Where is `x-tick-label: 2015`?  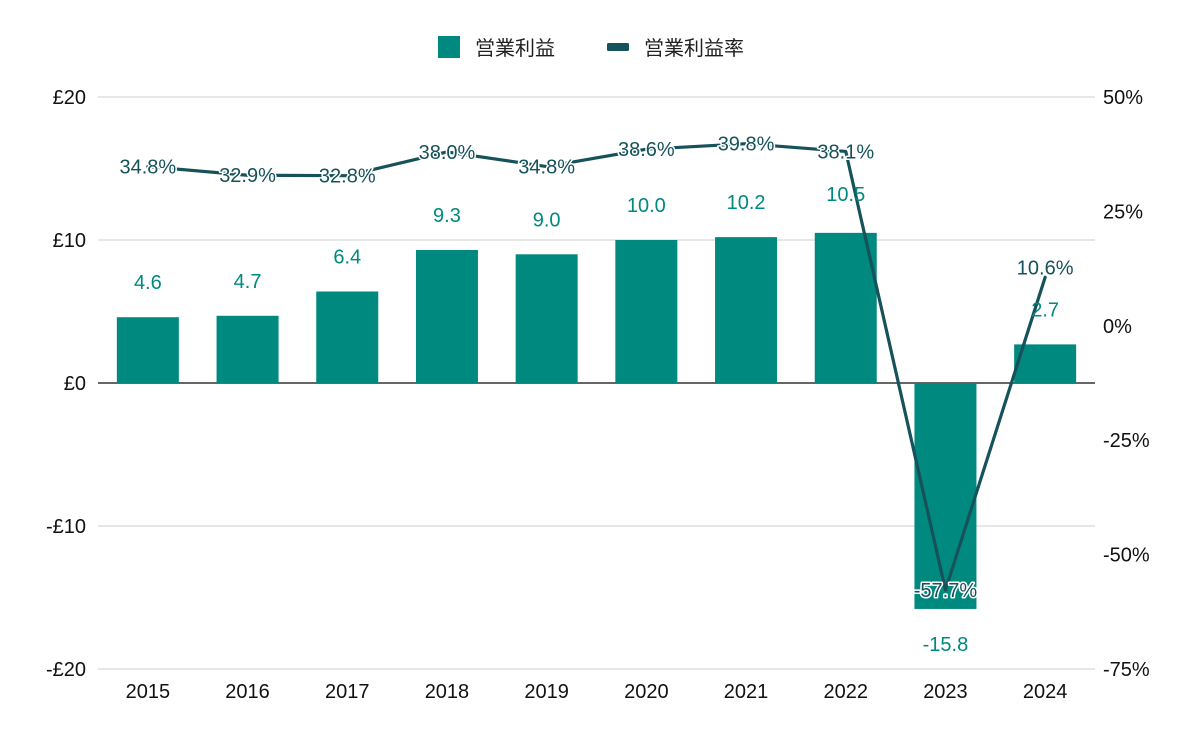
x-tick-label: 2015 is located at coordinates (148, 692).